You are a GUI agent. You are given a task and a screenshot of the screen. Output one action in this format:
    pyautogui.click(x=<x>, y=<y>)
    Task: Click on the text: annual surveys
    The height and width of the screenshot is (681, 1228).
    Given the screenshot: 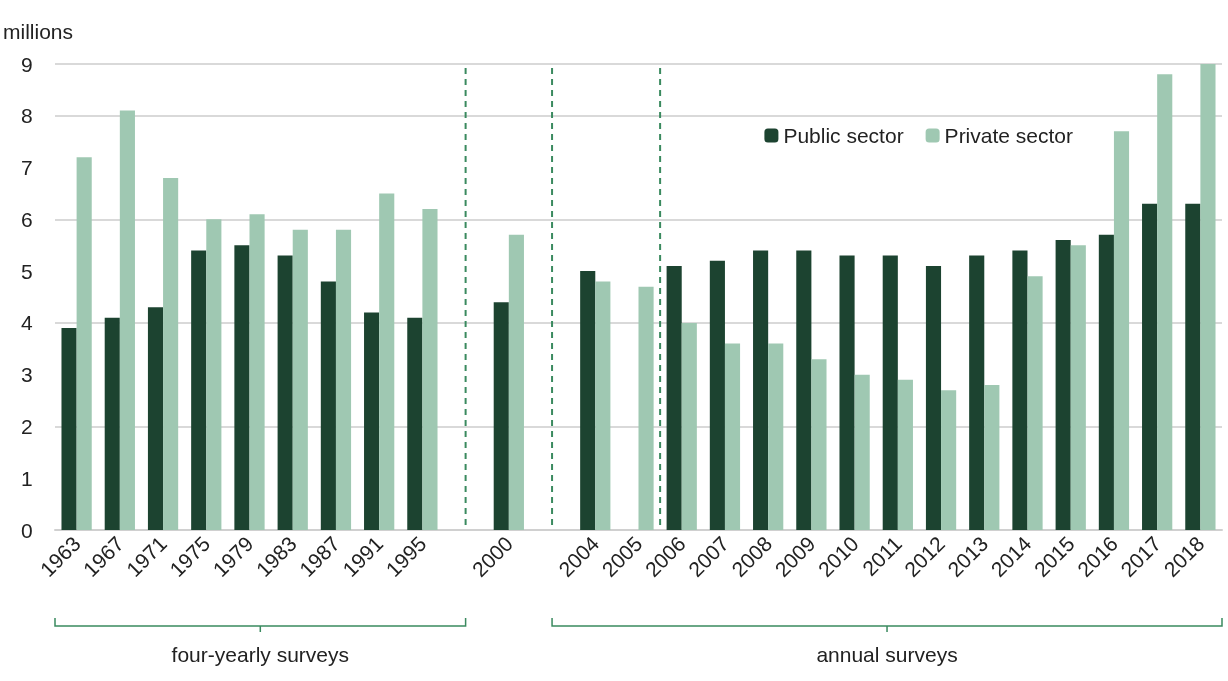 What is the action you would take?
    pyautogui.click(x=887, y=654)
    